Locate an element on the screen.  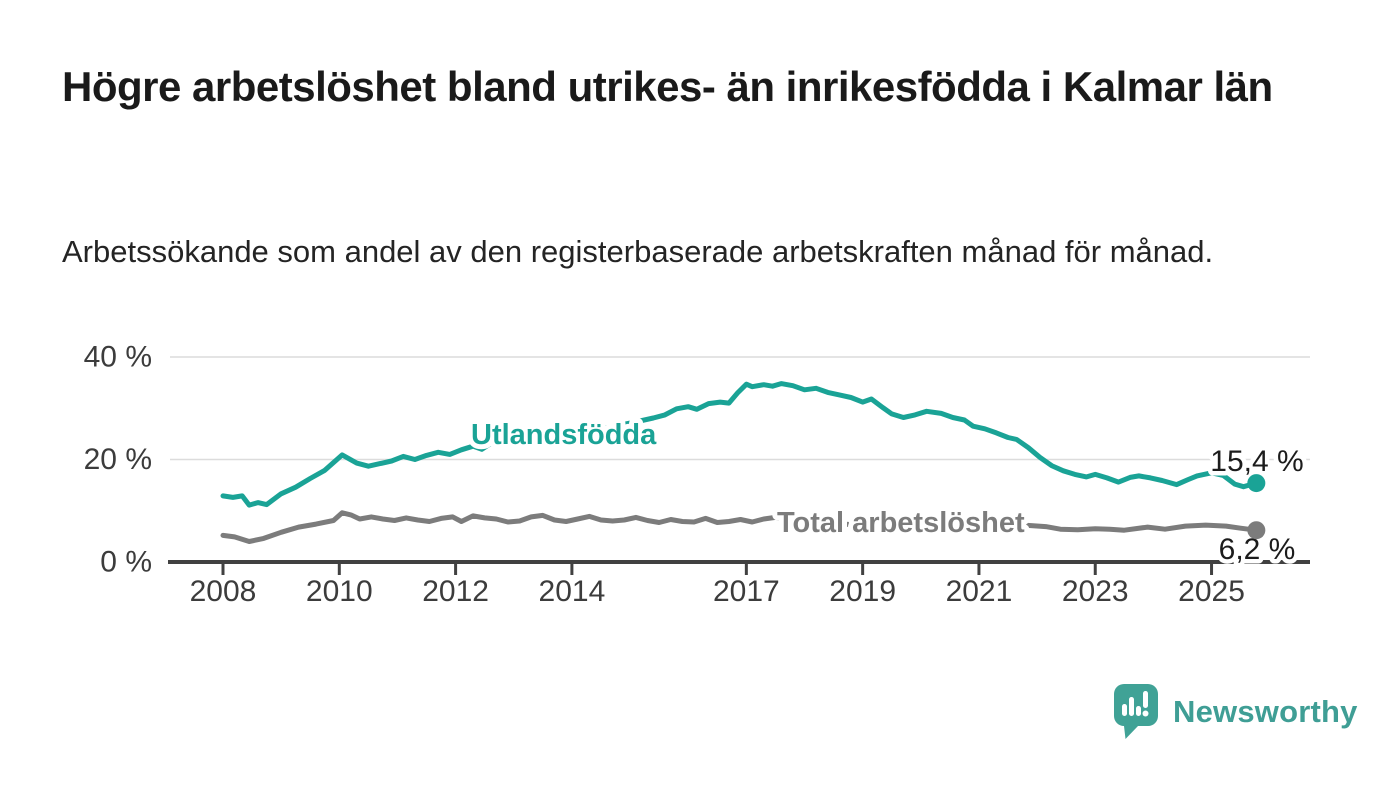
series-label-0: Utlandsfödda is located at coordinates (564, 435).